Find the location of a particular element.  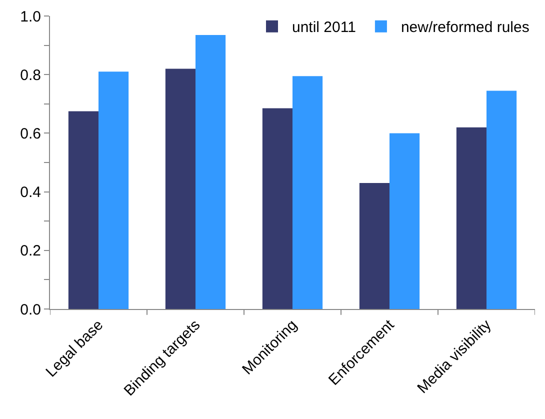

legend-label: new/reformed rules is located at coordinates (465, 27).